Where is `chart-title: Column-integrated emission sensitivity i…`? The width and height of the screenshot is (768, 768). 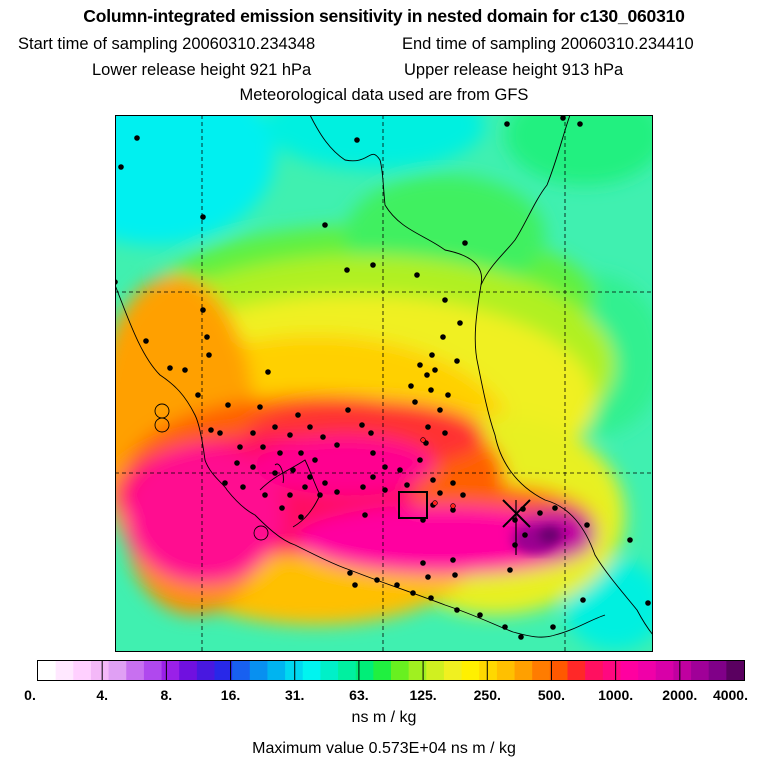
chart-title: Column-integrated emission sensitivity i… is located at coordinates (384, 16).